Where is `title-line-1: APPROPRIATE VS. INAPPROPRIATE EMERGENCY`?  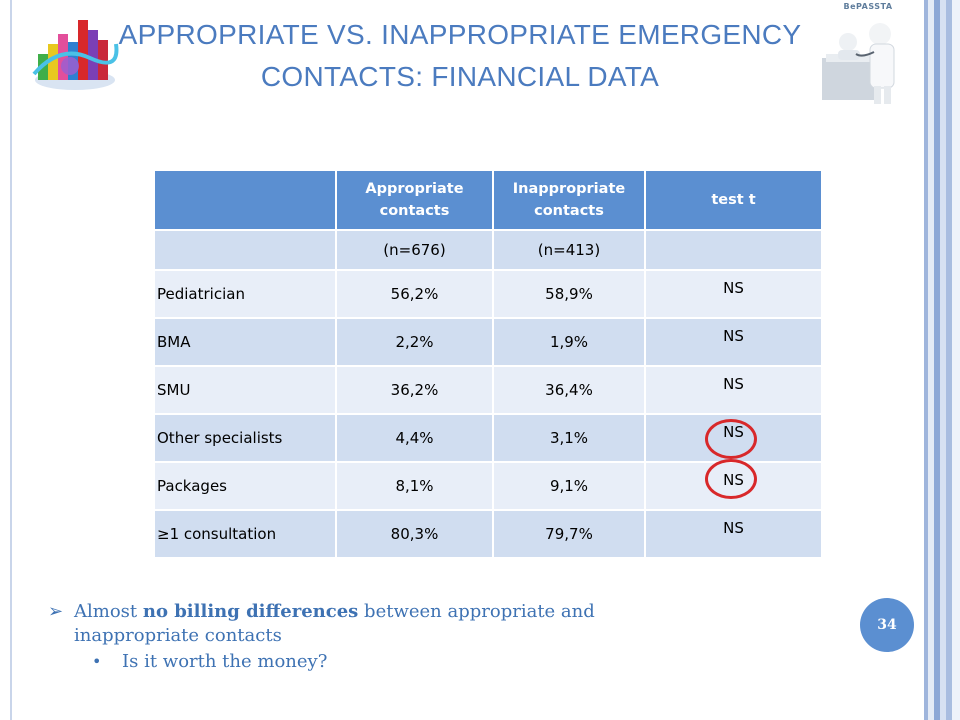 title-line-1: APPROPRIATE VS. INAPPROPRIATE EMERGENCY is located at coordinates (460, 34).